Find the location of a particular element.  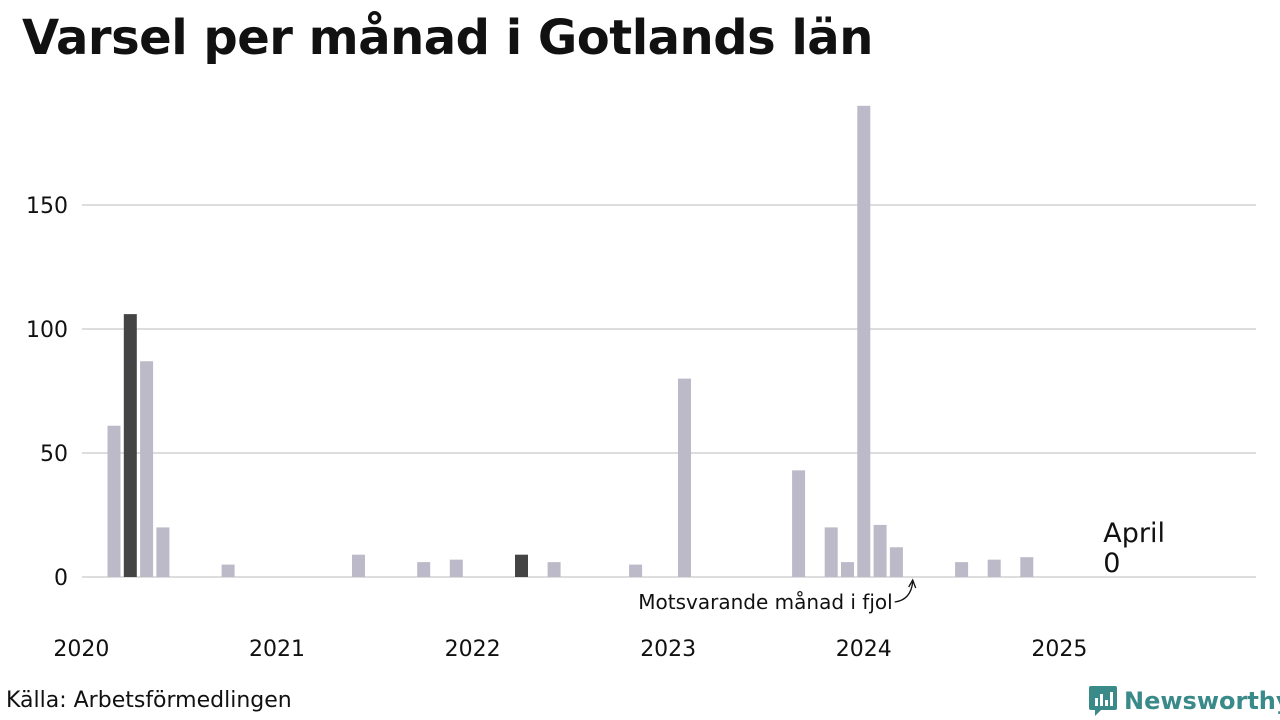

y-tick-label: 100 is located at coordinates (47, 330).